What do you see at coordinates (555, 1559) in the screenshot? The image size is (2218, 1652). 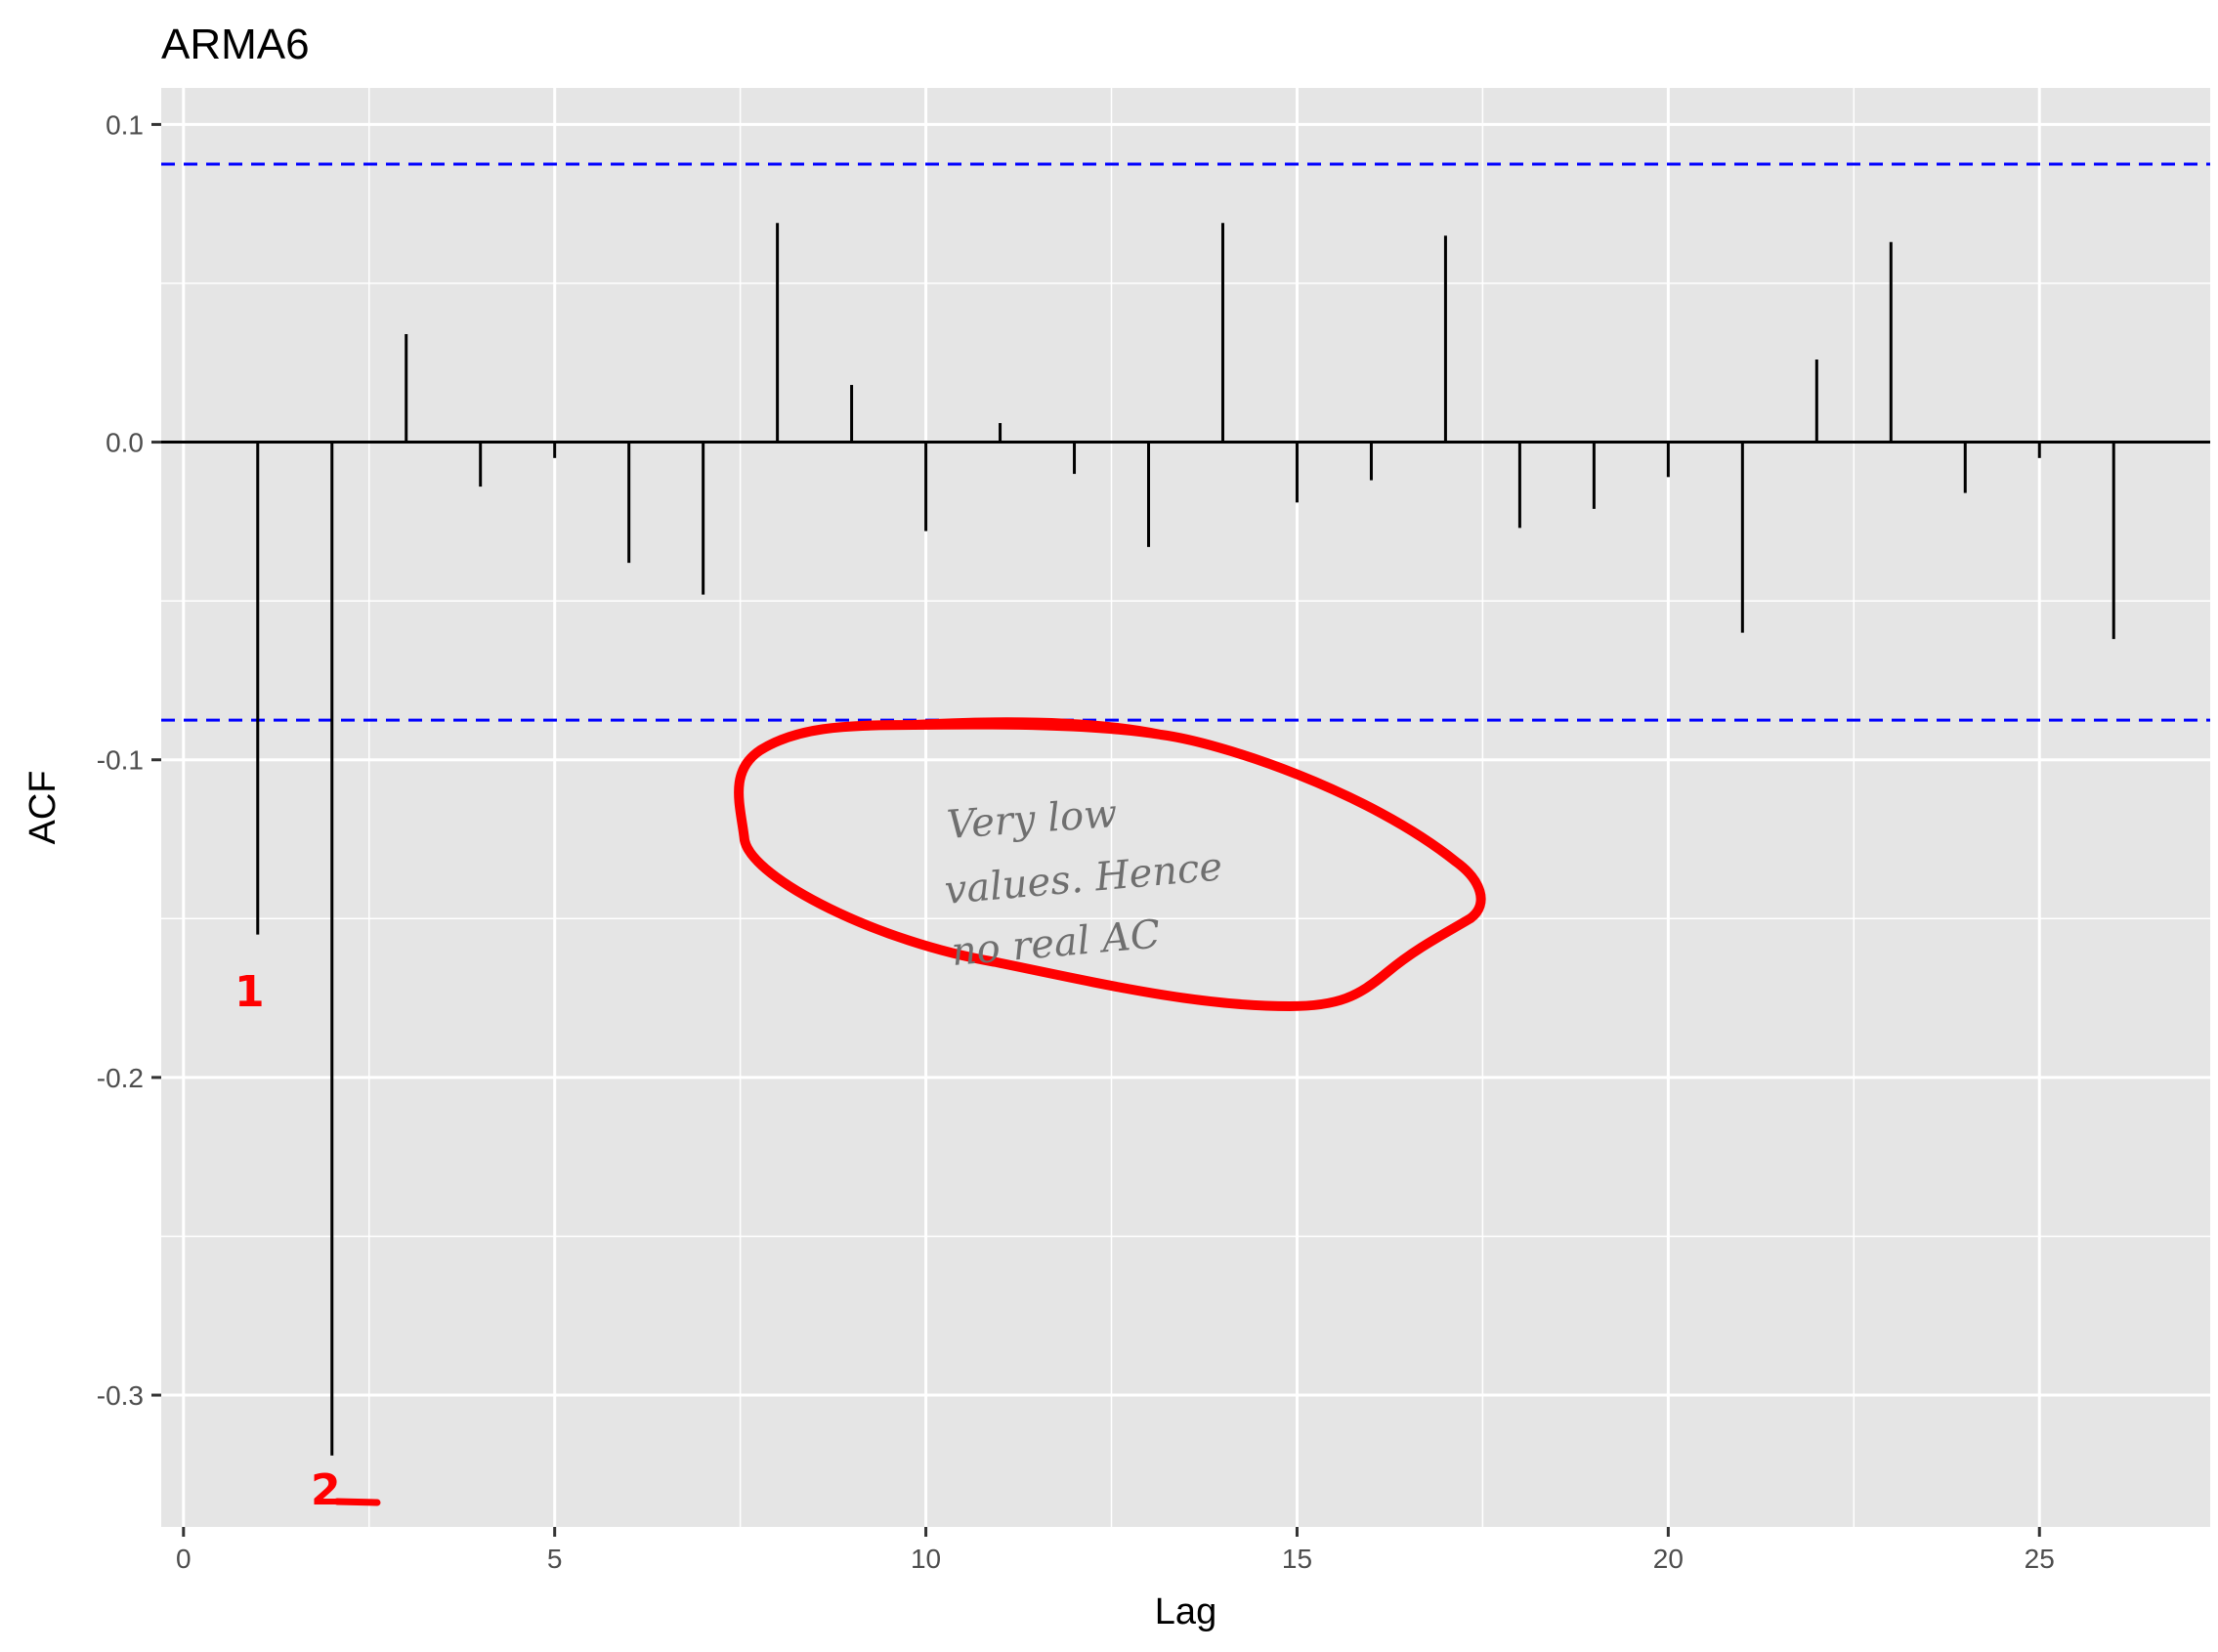 I see `x-tick-label: 5` at bounding box center [555, 1559].